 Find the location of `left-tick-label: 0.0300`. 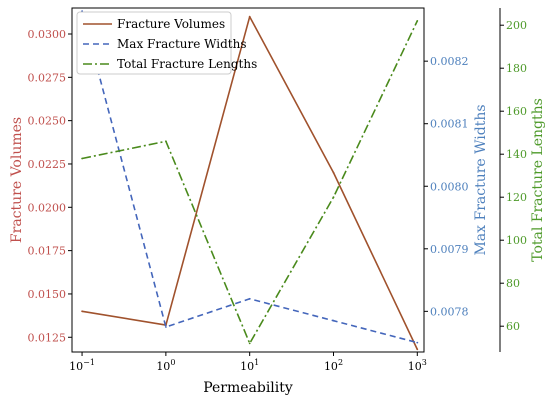

left-tick-label: 0.0300 is located at coordinates (47, 34).